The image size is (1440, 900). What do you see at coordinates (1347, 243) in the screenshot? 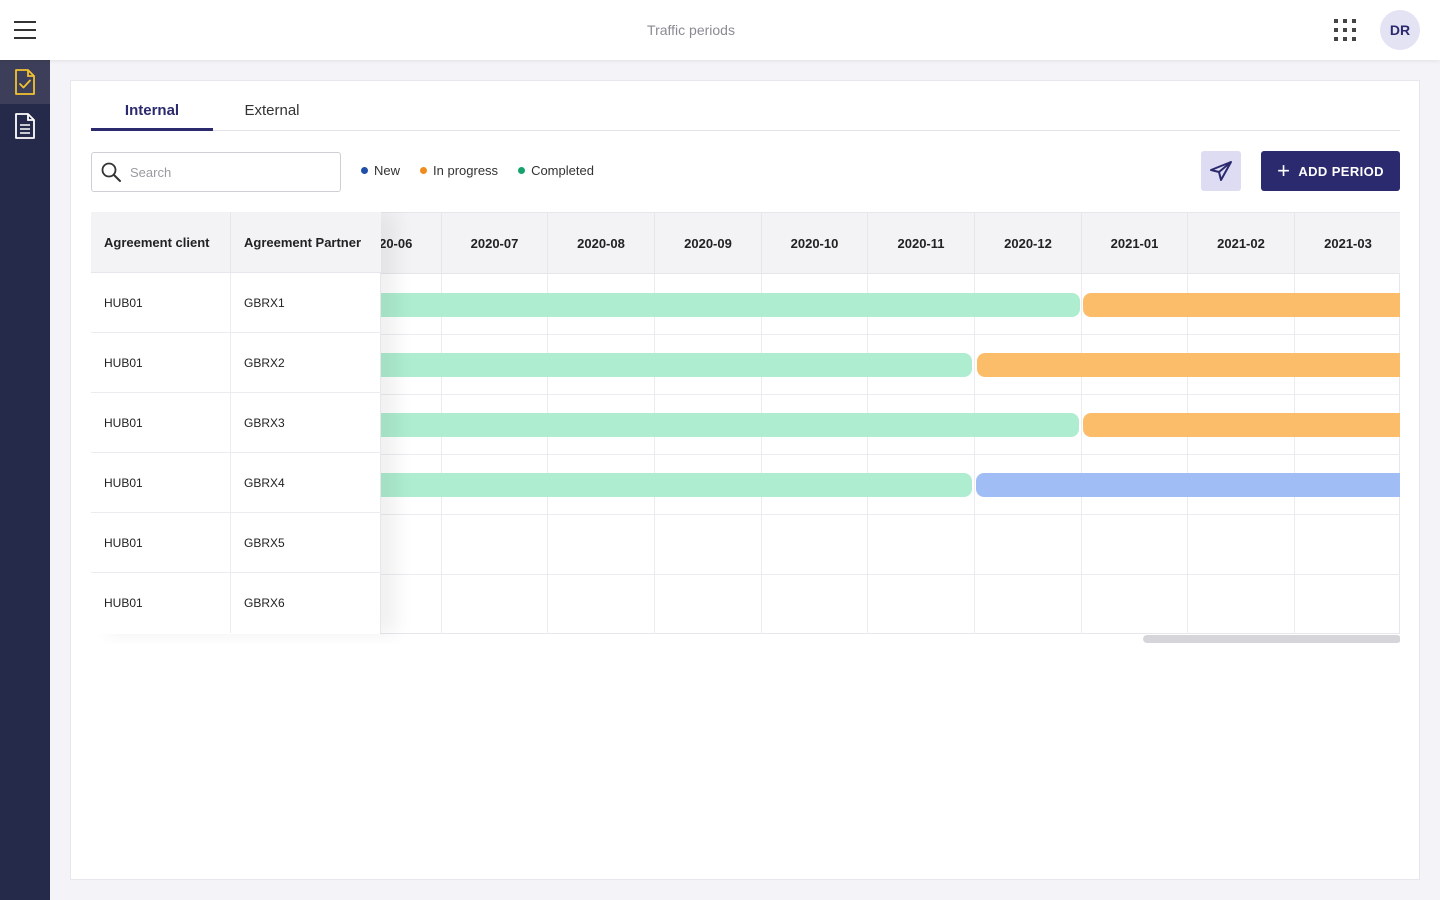
I see `month-header: 2021-03` at bounding box center [1347, 243].